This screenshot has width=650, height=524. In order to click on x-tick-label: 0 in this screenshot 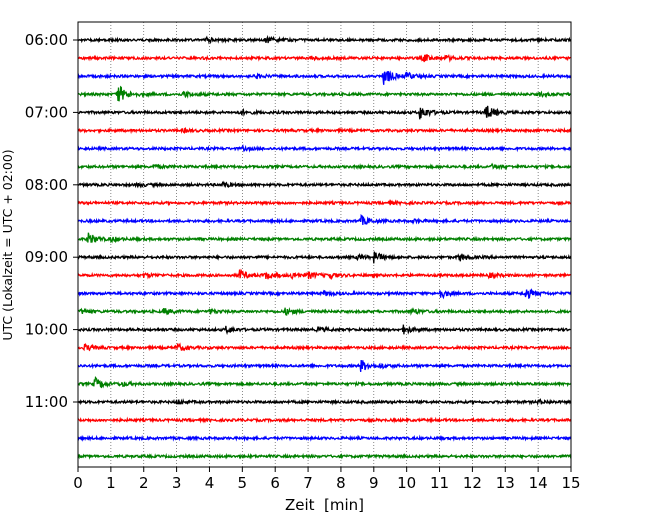, I will do `click(78, 483)`.